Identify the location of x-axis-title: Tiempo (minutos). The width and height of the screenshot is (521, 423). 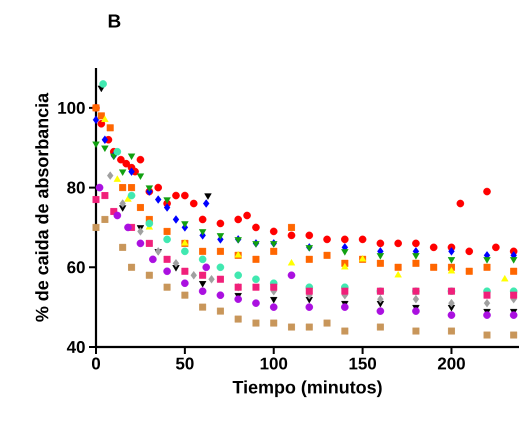
(307, 389).